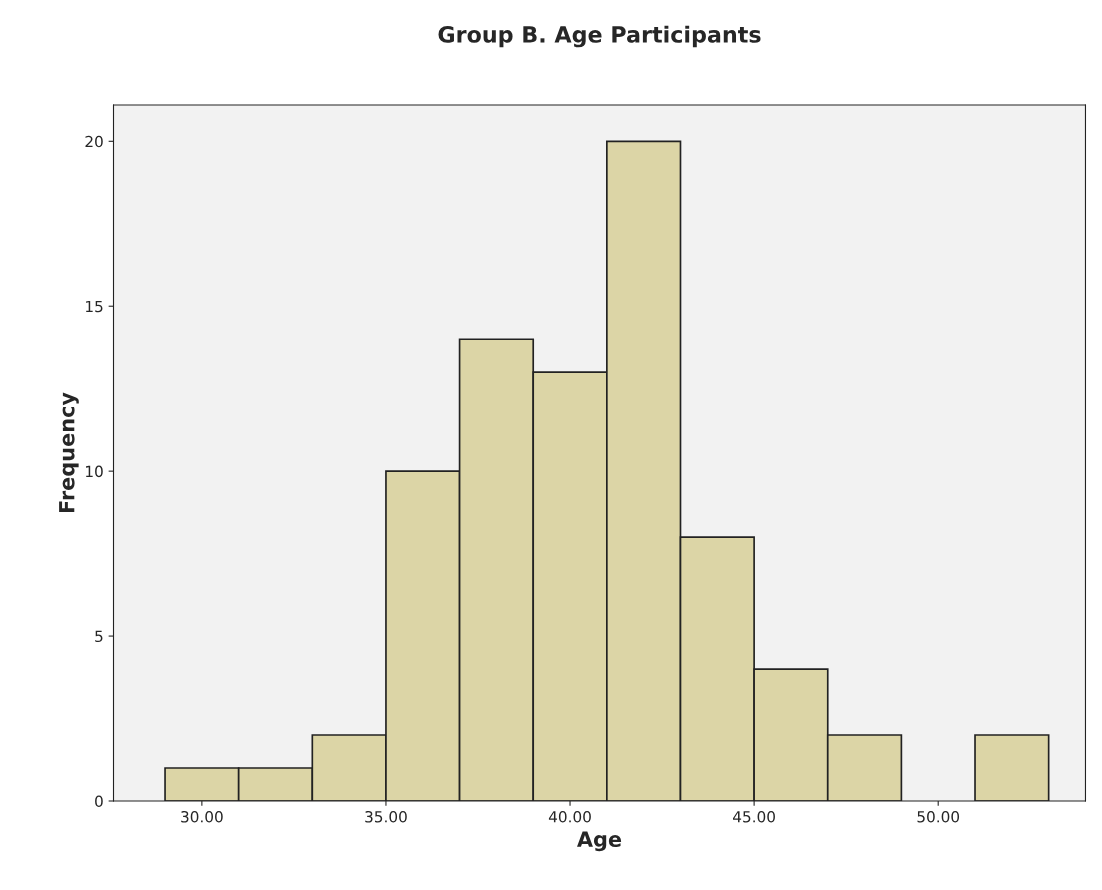 This screenshot has width=1102, height=890. Describe the element at coordinates (386, 816) in the screenshot. I see `x-tick-label: 35.00` at that location.